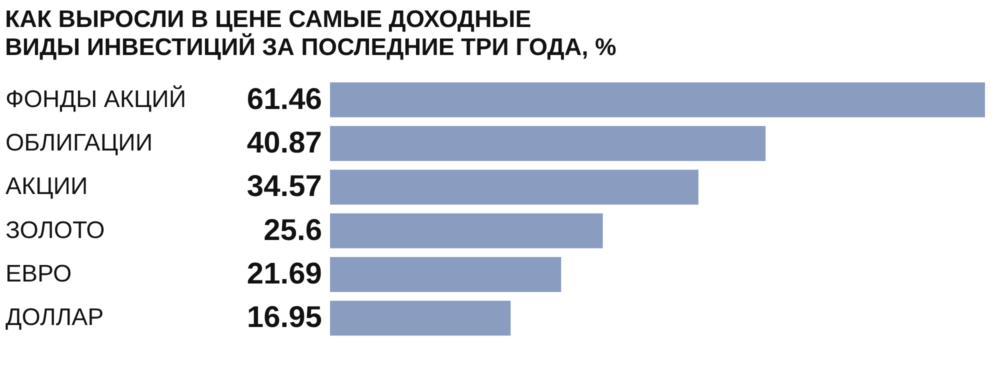 The height and width of the screenshot is (388, 1000). Describe the element at coordinates (284, 317) in the screenshot. I see `data-label: 16.95` at that location.